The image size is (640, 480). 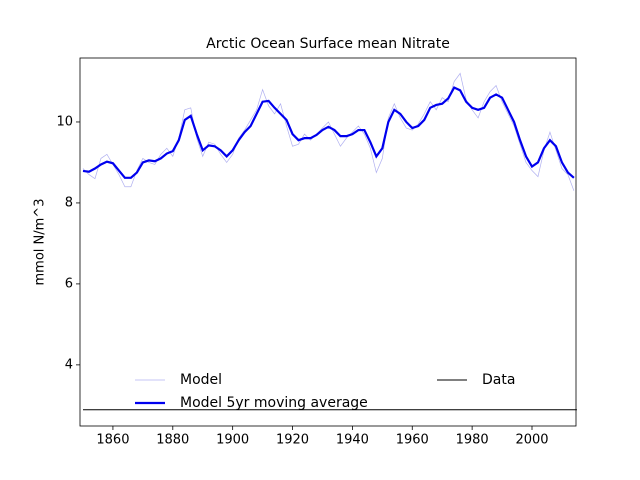 What do you see at coordinates (292, 440) in the screenshot?
I see `x-tick-label: 1920` at bounding box center [292, 440].